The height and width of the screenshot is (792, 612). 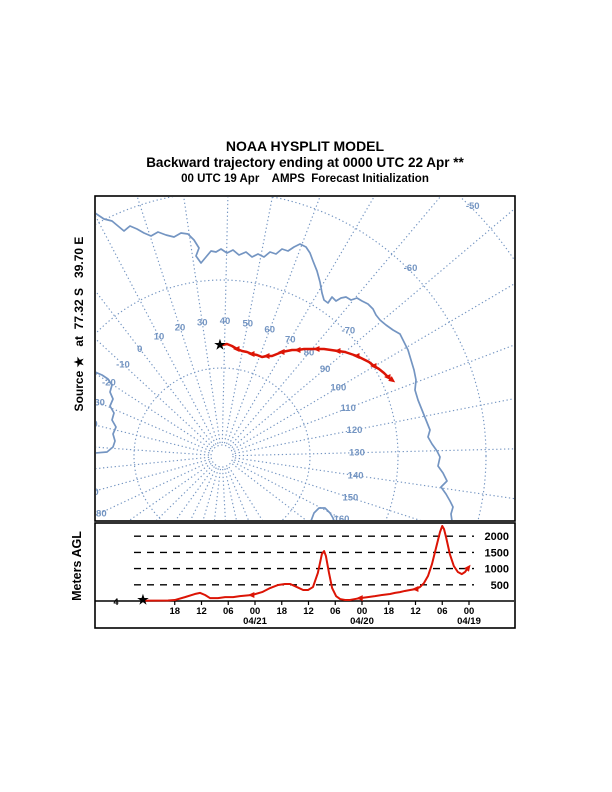 I want to click on longitude-label: 0, so click(x=139, y=349).